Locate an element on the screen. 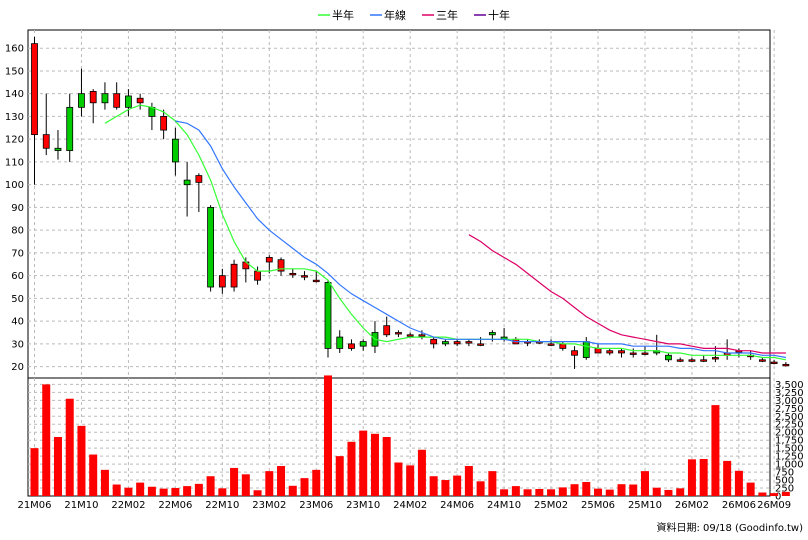 The height and width of the screenshot is (540, 808). volume-tick-label: 1,250 is located at coordinates (789, 457).